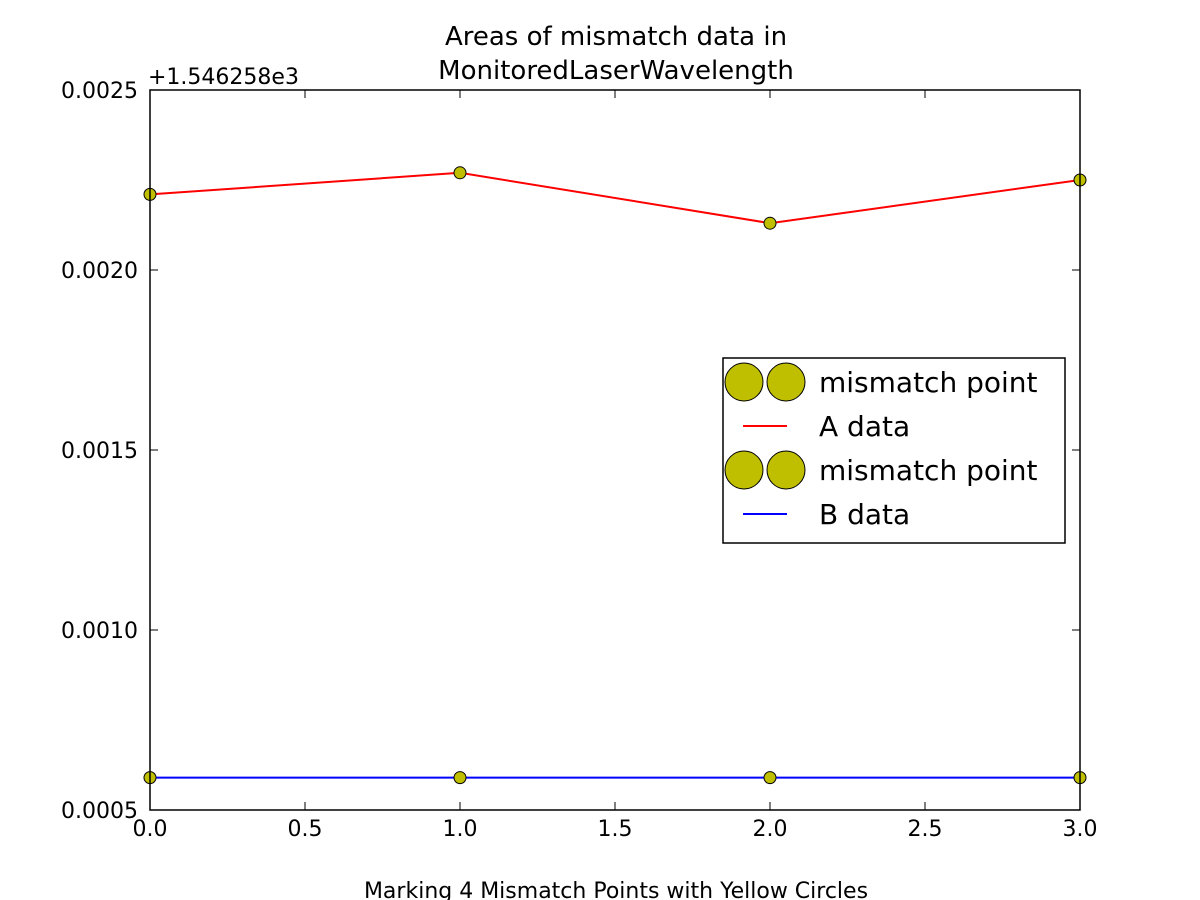 The image size is (1200, 900). I want to click on chart-title-line-1: Areas of mismatch data in, so click(616, 37).